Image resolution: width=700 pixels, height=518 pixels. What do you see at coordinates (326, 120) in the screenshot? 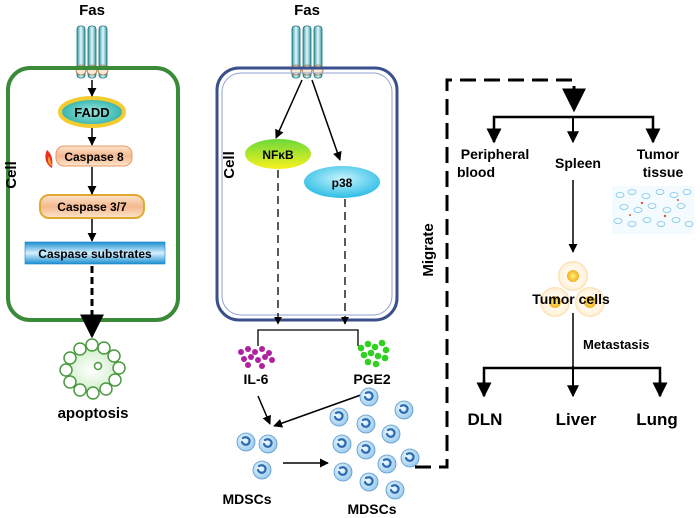
I see `arrow-fas-p38` at bounding box center [326, 120].